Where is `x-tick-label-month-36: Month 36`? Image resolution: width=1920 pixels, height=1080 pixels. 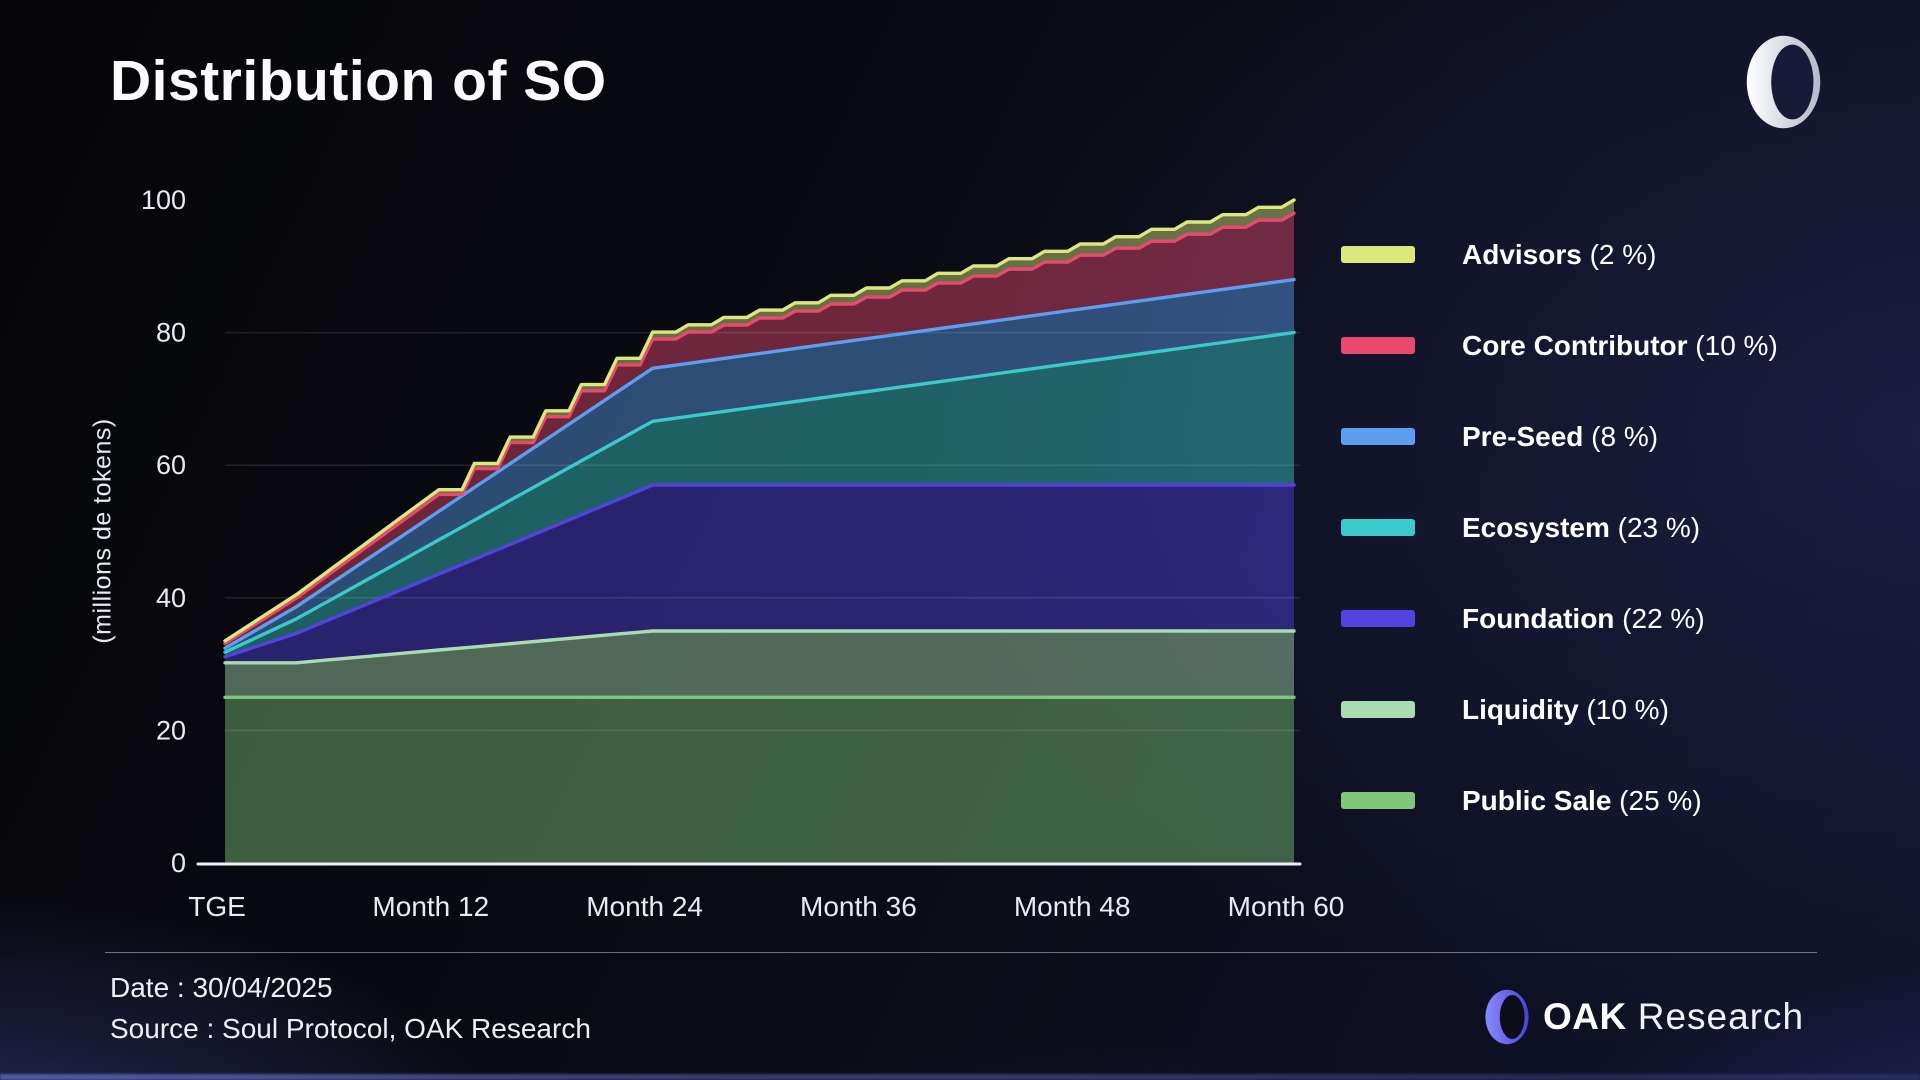
x-tick-label-month-36: Month 36 is located at coordinates (858, 906).